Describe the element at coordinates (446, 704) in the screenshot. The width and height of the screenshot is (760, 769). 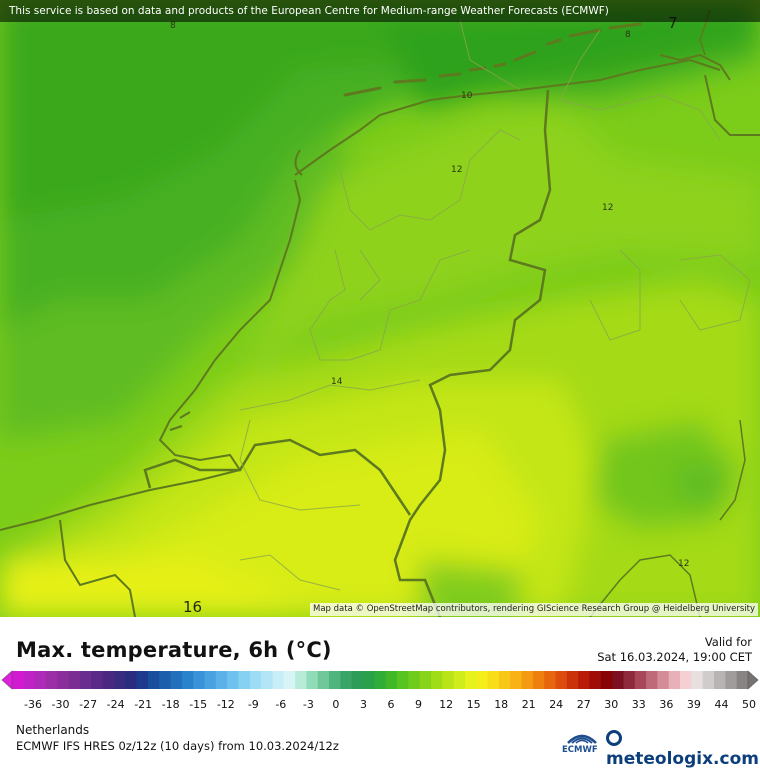
I see `scale-tick-label: 12` at that location.